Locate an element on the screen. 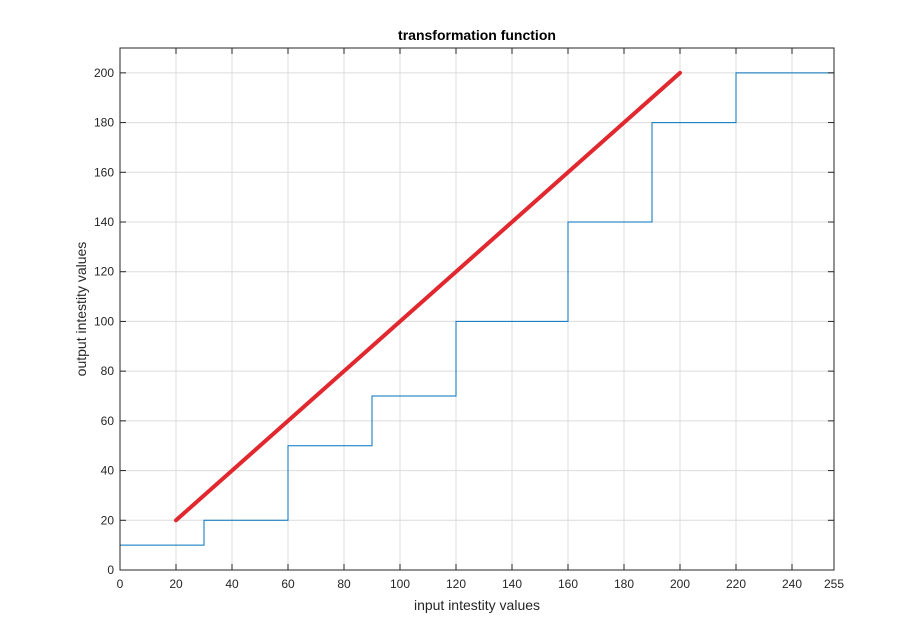  y-tick-label: 140 is located at coordinates (104, 222).